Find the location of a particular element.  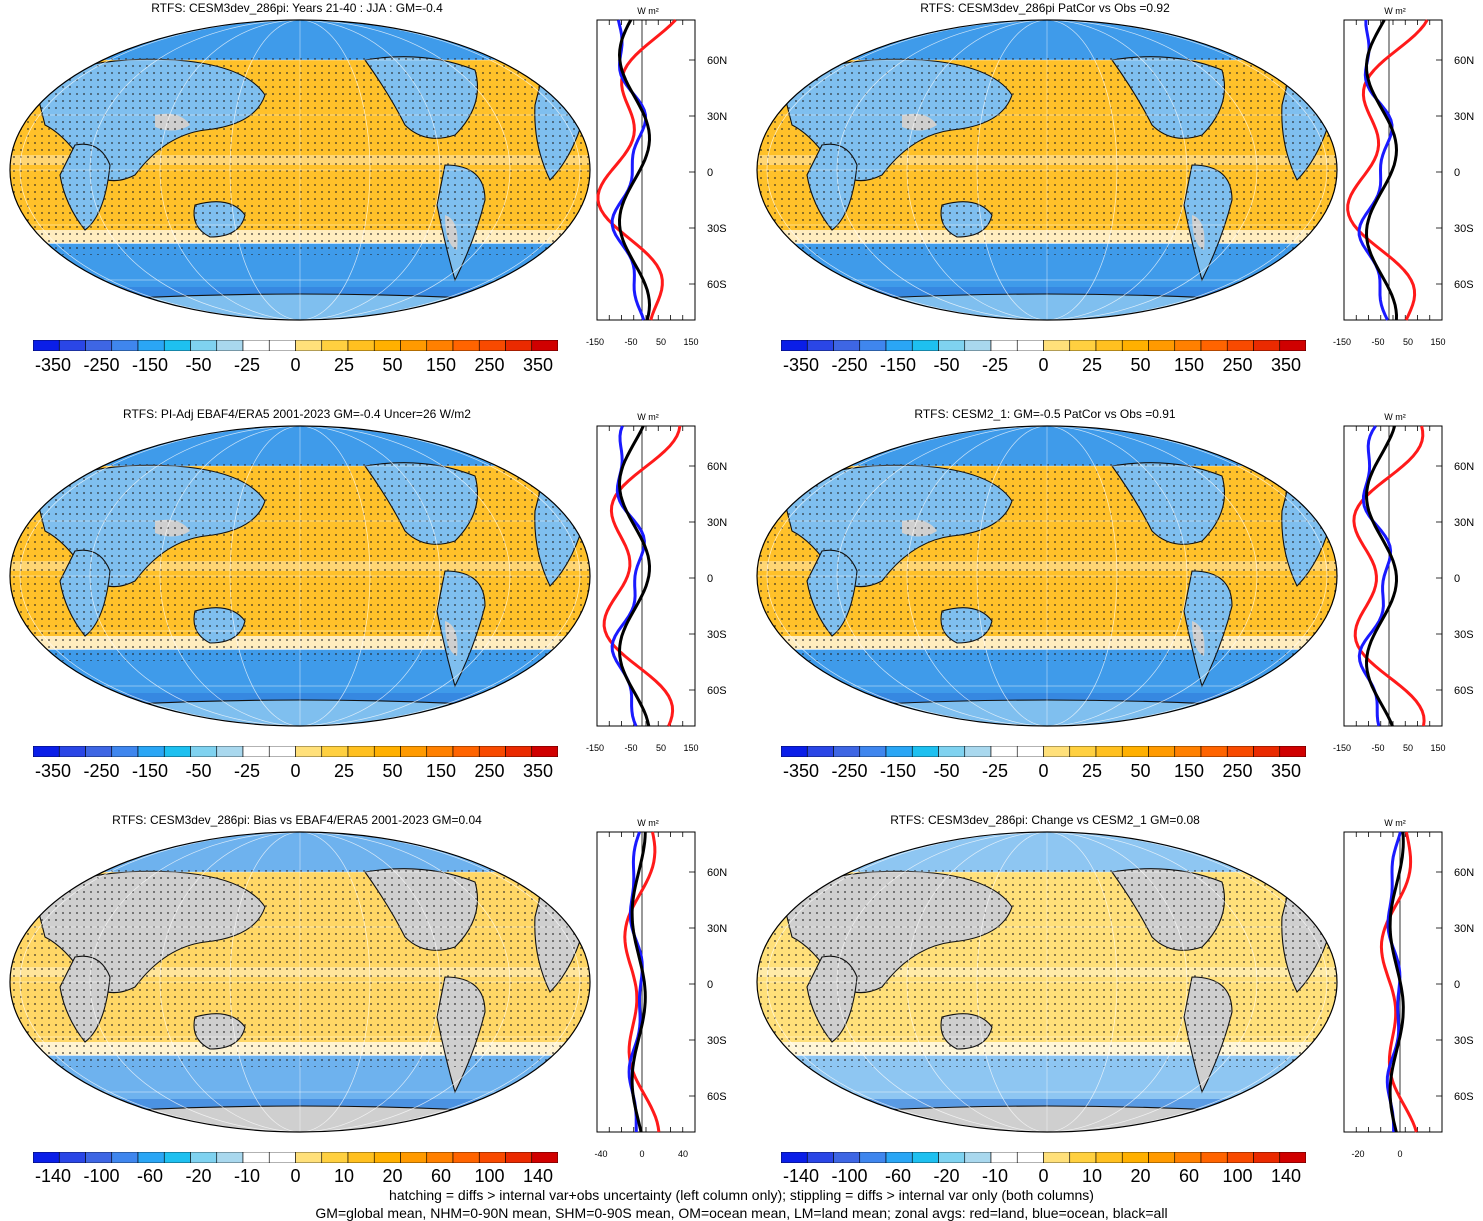

colorbar-tick-label: -150 is located at coordinates (150, 771).